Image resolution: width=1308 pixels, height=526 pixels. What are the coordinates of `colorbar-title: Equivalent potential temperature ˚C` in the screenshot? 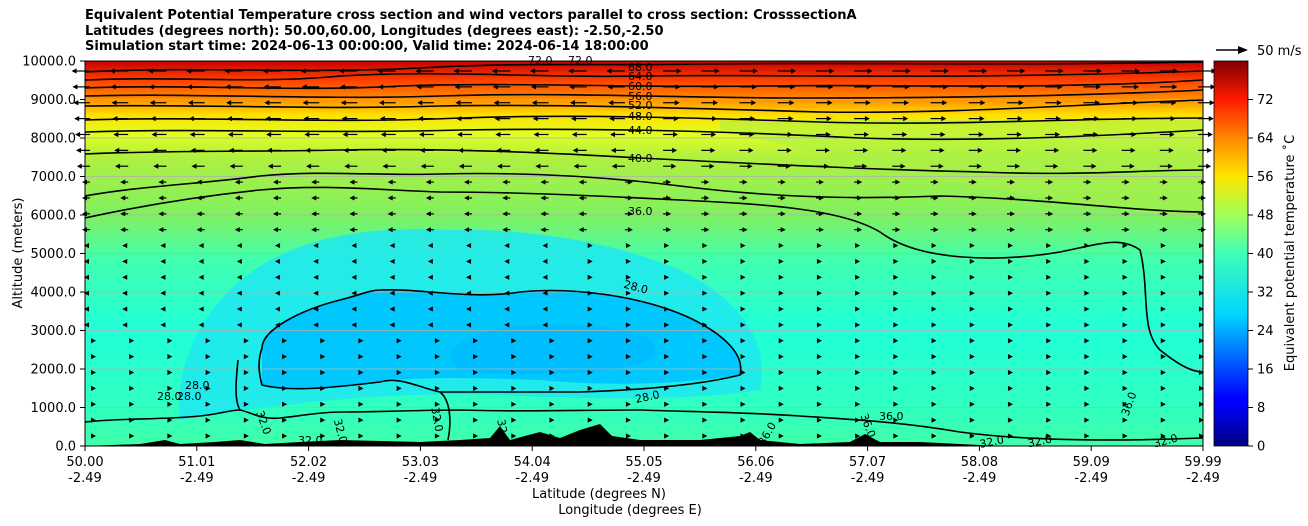 It's located at (1290, 253).